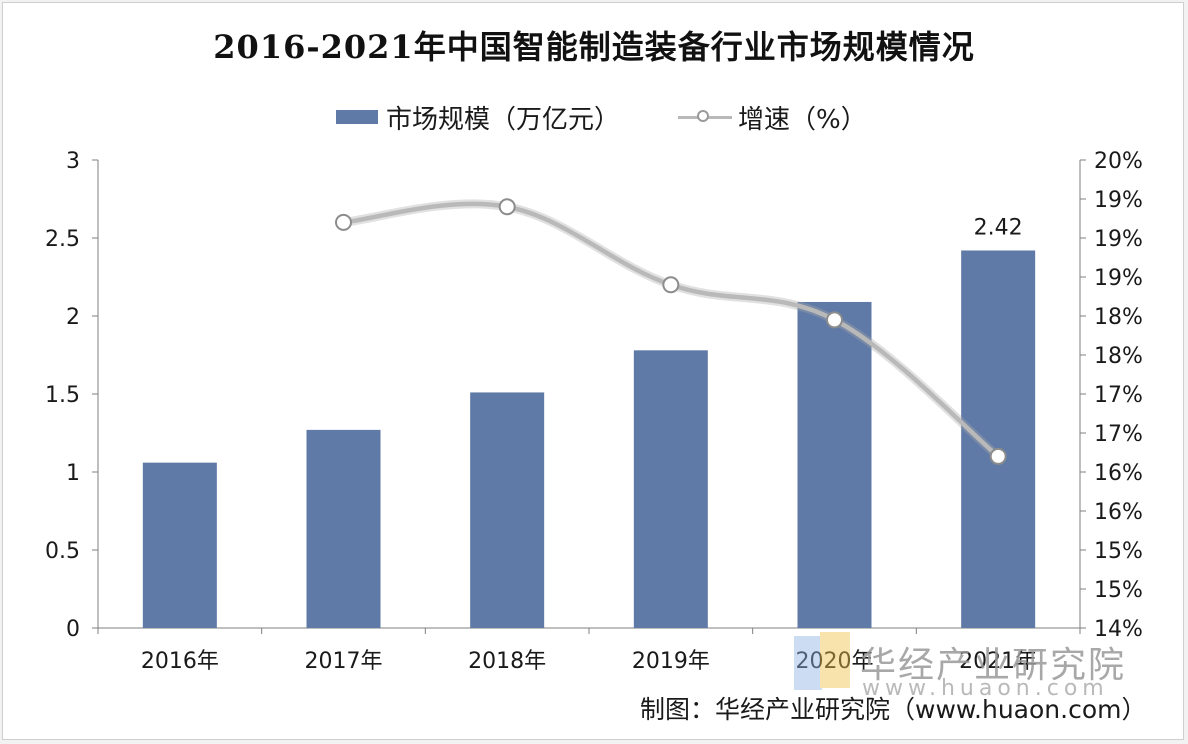 The height and width of the screenshot is (744, 1188). What do you see at coordinates (1118, 629) in the screenshot?
I see `y-right-tick-label: 14%` at bounding box center [1118, 629].